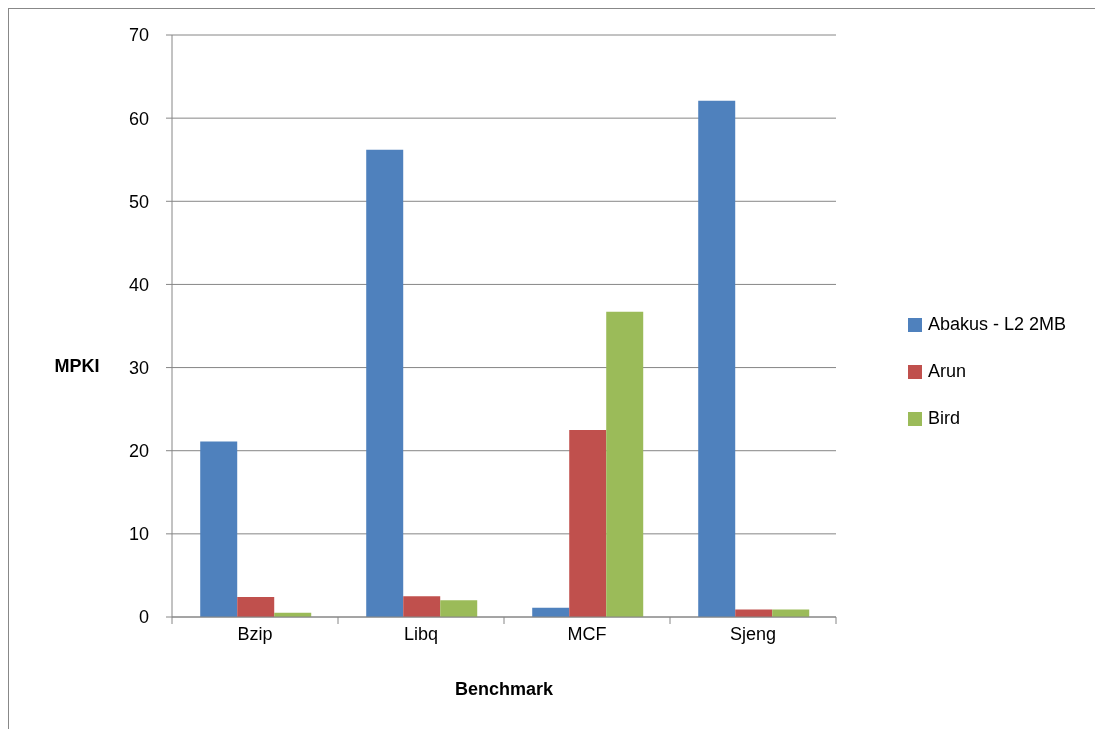 The image size is (1102, 736). I want to click on y-tick-label: 70, so click(138, 35).